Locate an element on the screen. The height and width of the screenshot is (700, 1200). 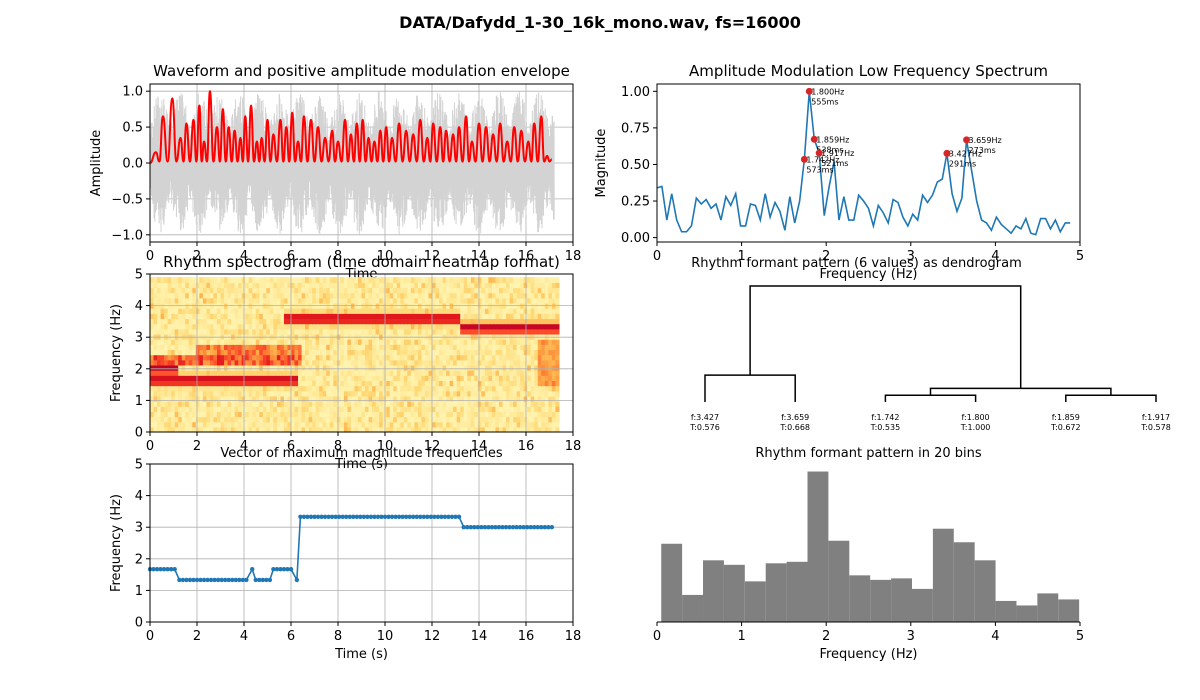
max-frequency-point is located at coordinates (481, 527).